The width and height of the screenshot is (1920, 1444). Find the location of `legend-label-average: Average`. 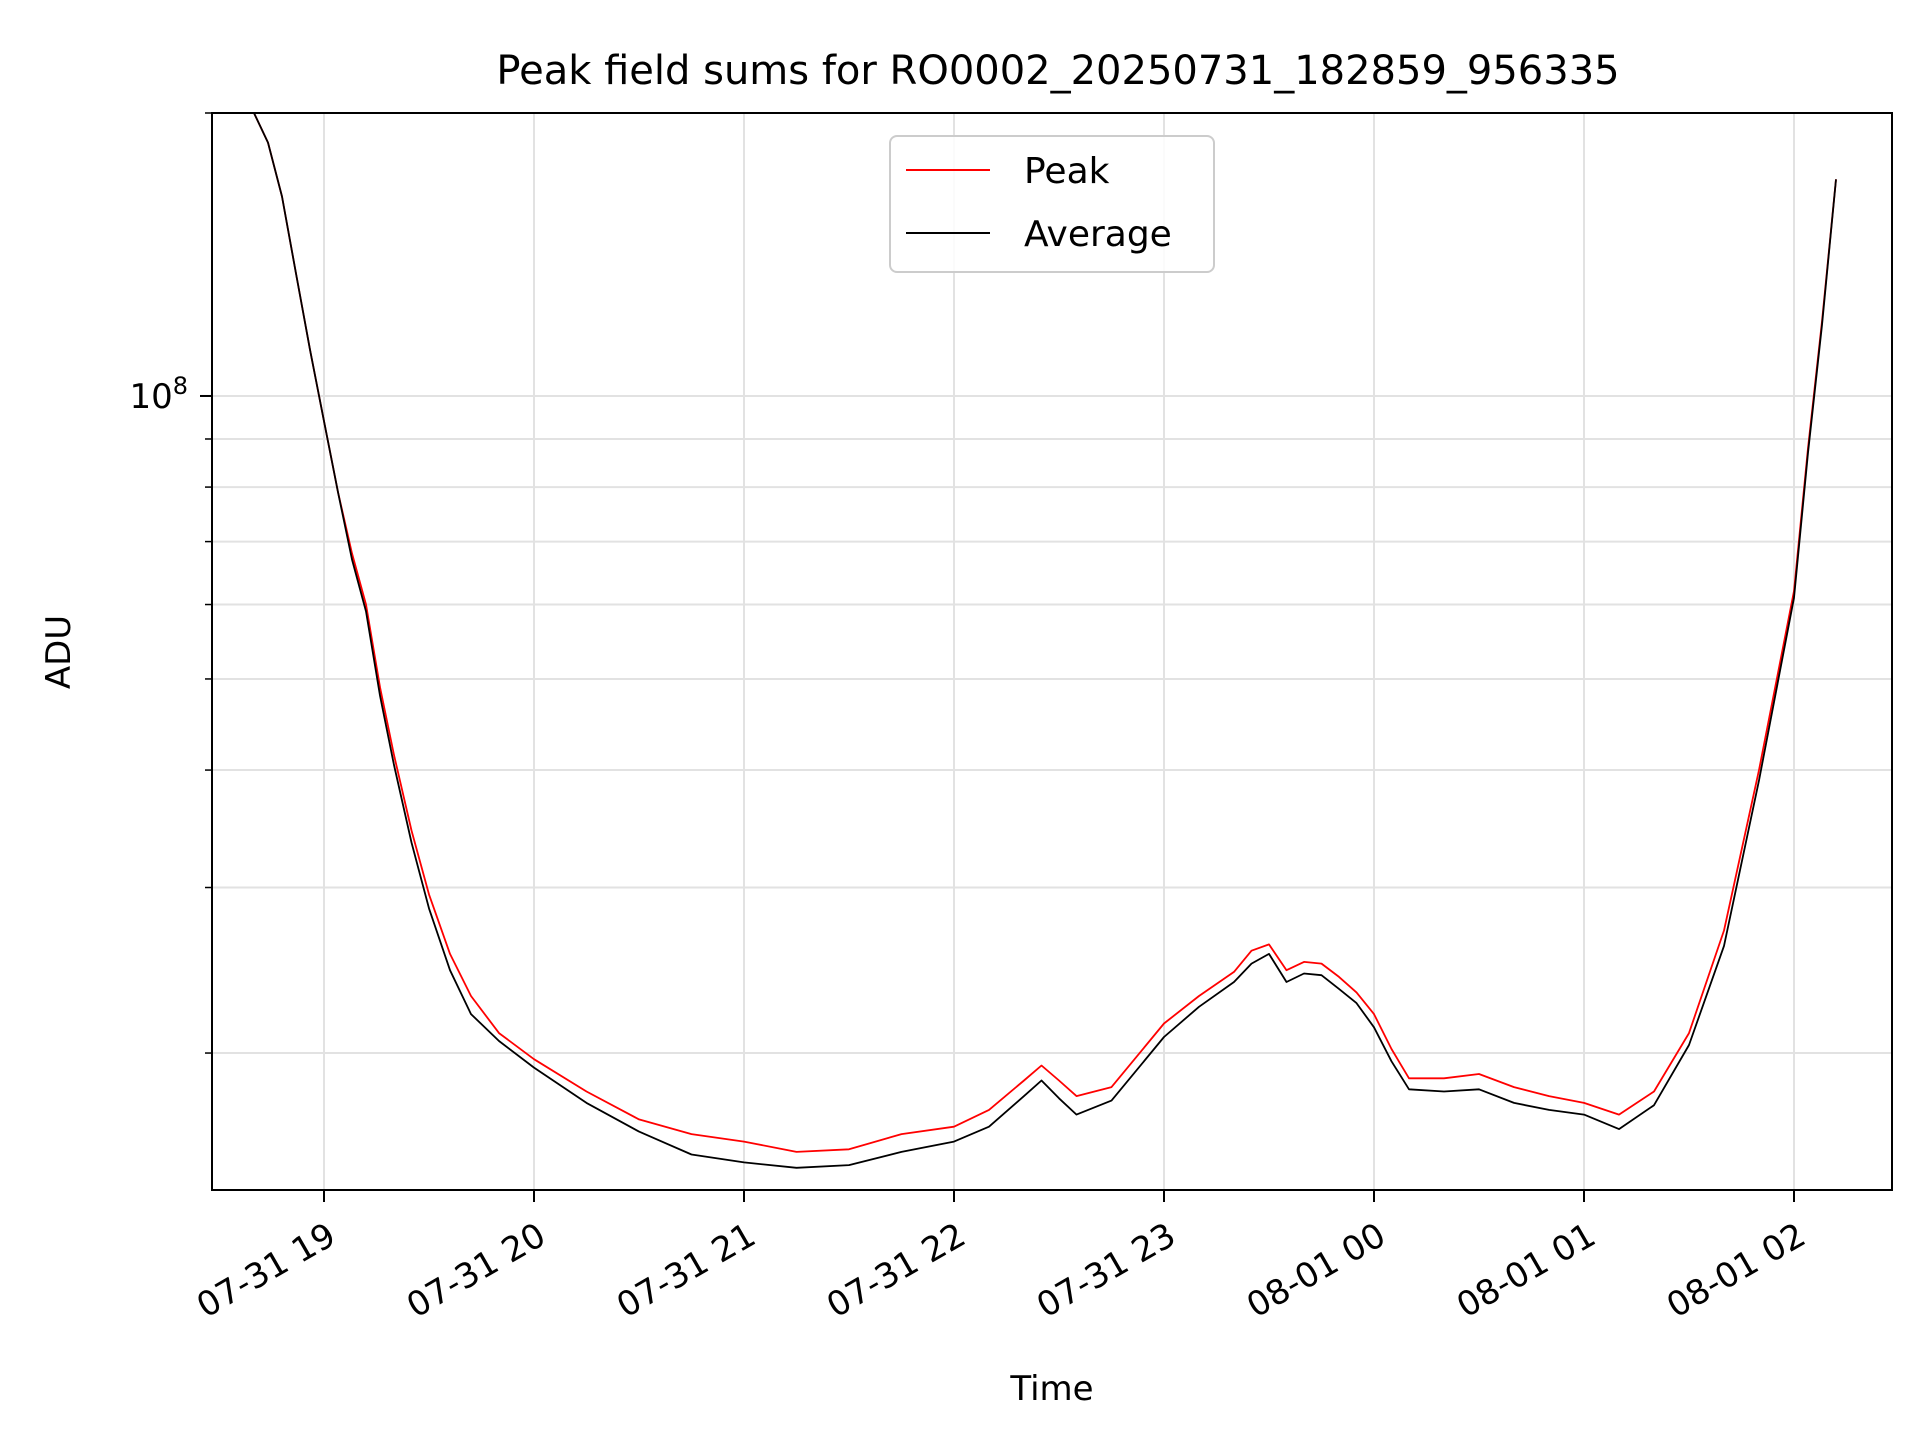

legend-label-average: Average is located at coordinates (1098, 234).